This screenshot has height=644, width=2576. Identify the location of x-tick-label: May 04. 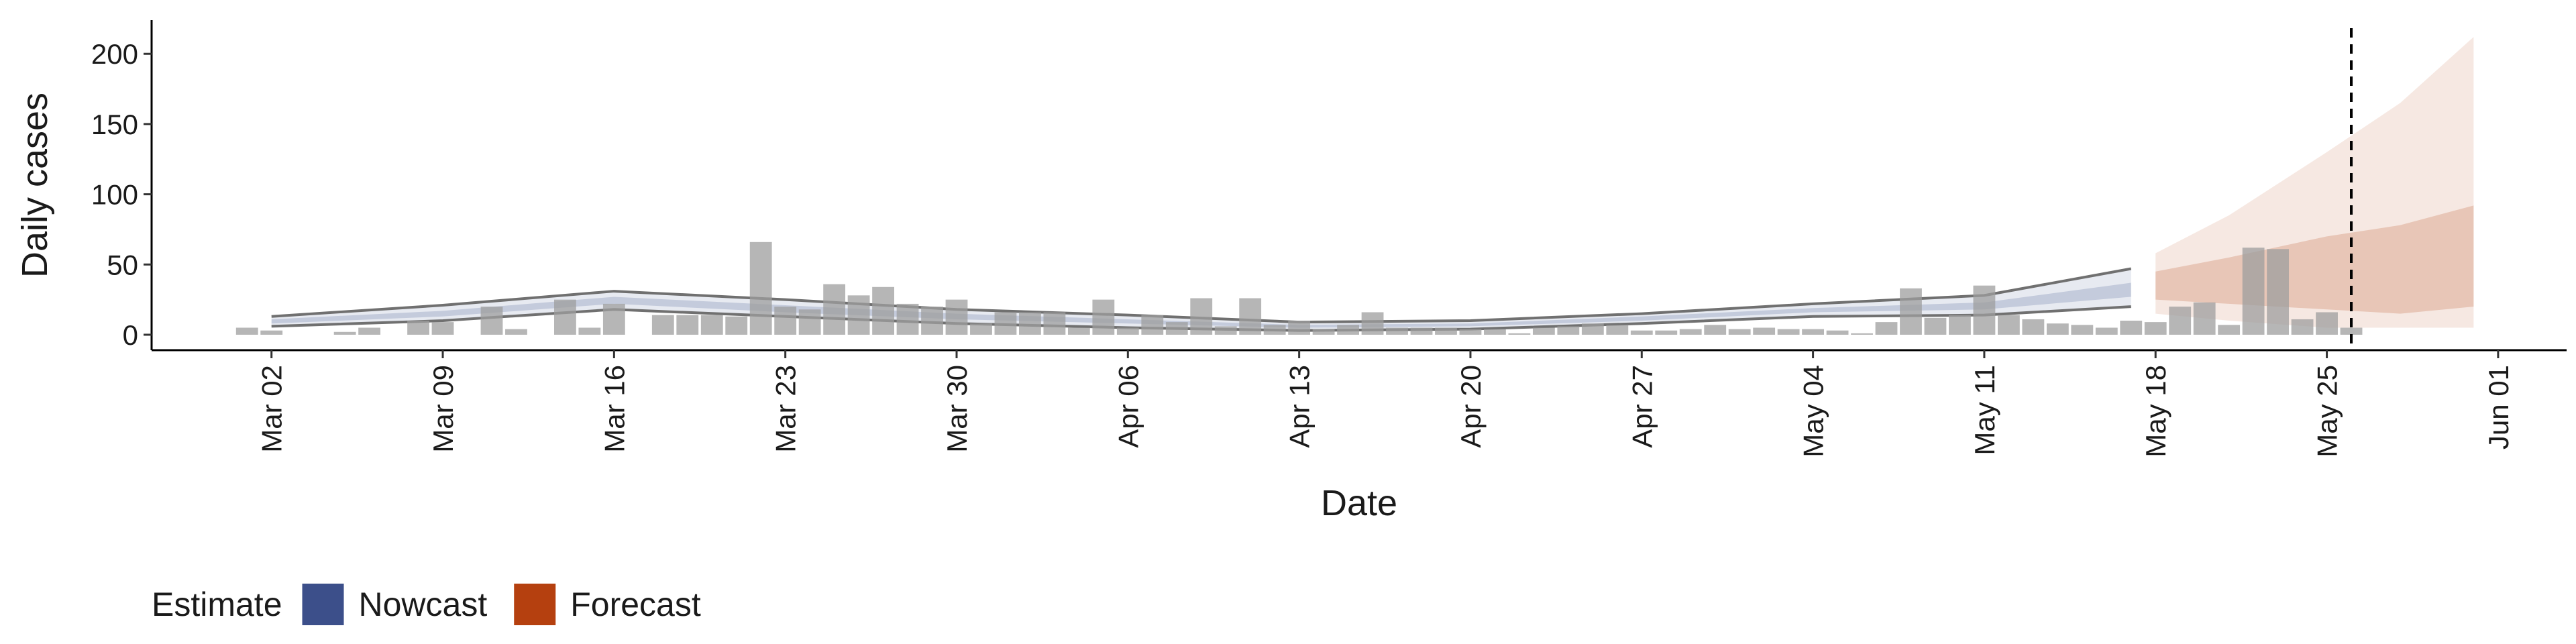
(1813, 411).